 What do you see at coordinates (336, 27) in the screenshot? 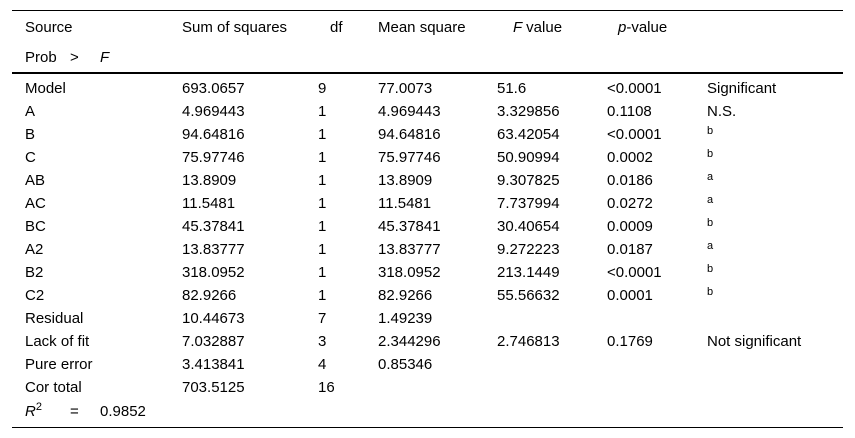
I see `header-df: df` at bounding box center [336, 27].